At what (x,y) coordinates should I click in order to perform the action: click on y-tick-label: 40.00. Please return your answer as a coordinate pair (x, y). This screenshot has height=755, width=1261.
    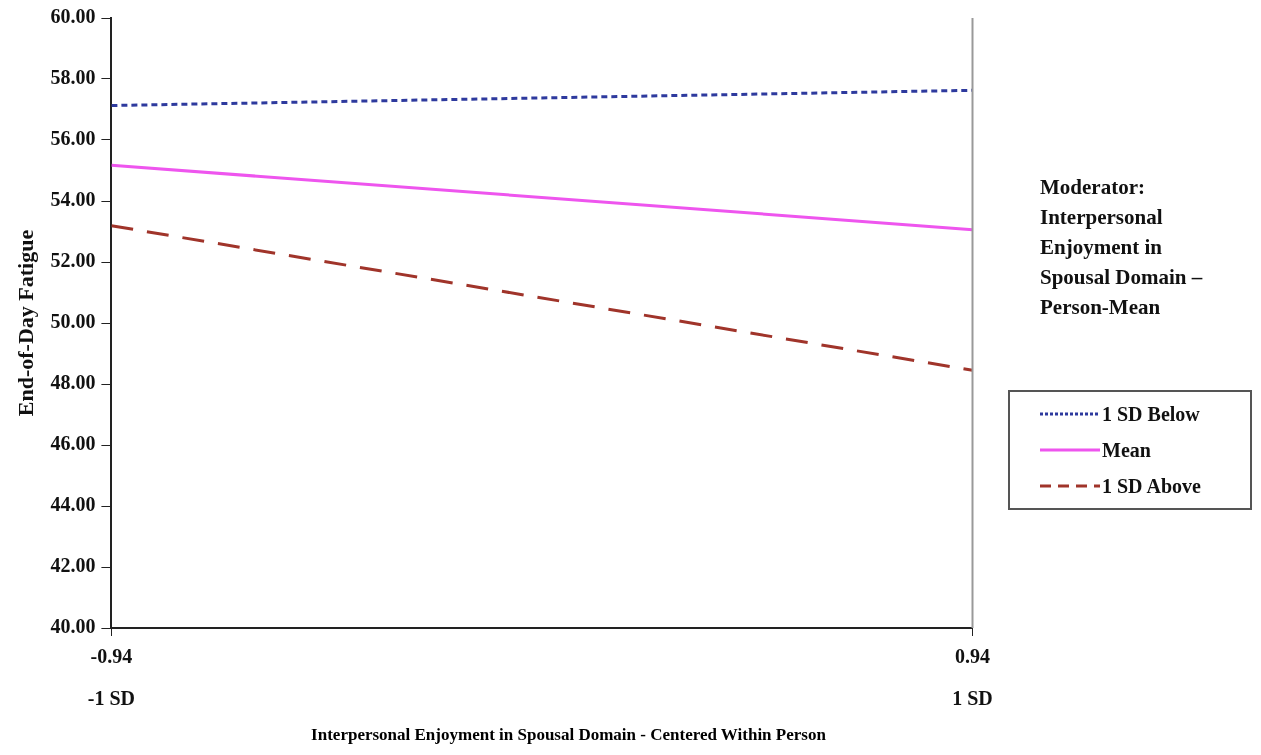
    Looking at the image, I should click on (73, 626).